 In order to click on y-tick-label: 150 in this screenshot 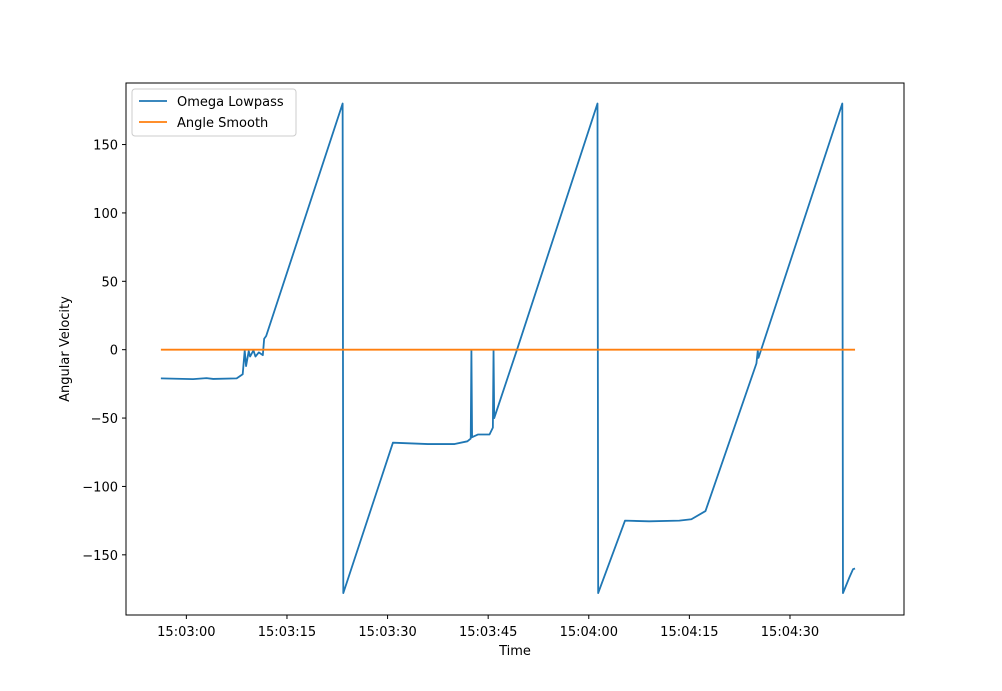, I will do `click(105, 146)`.